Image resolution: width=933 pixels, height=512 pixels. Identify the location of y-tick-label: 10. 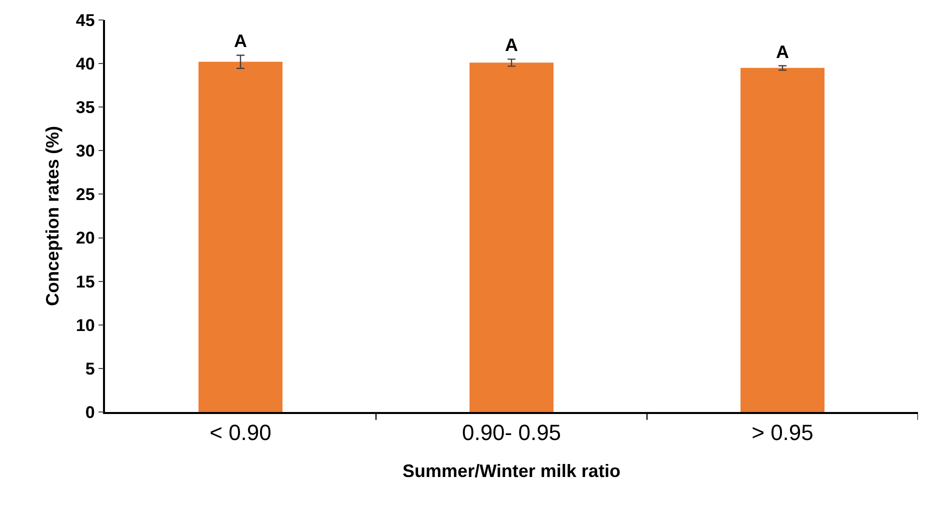
(85, 325).